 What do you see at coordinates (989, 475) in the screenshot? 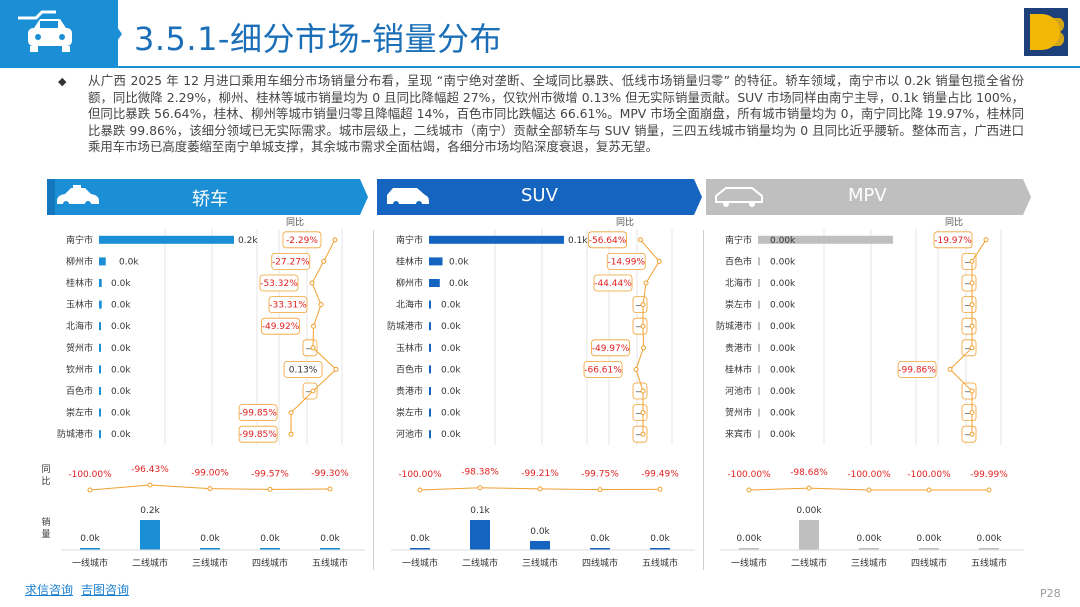
I see `tier-yoy-label: -99.99%` at bounding box center [989, 475].